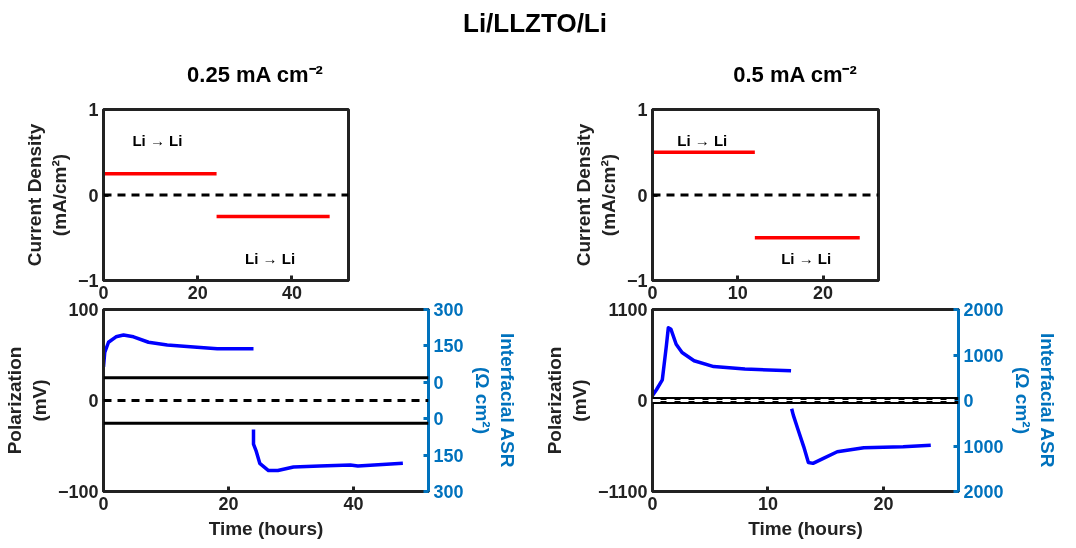 The image size is (1076, 548). What do you see at coordinates (78, 492) in the screenshot?
I see `y-tick-label: −100` at bounding box center [78, 492].